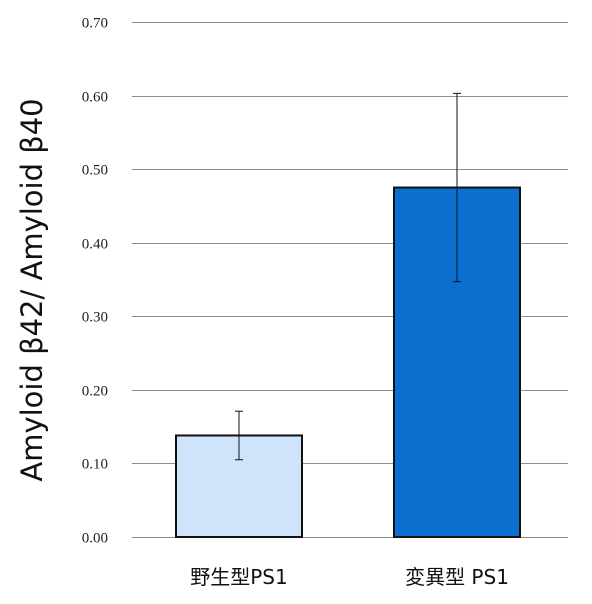 The image size is (592, 604). I want to click on x-category-label: 変異型 PS1, so click(457, 577).